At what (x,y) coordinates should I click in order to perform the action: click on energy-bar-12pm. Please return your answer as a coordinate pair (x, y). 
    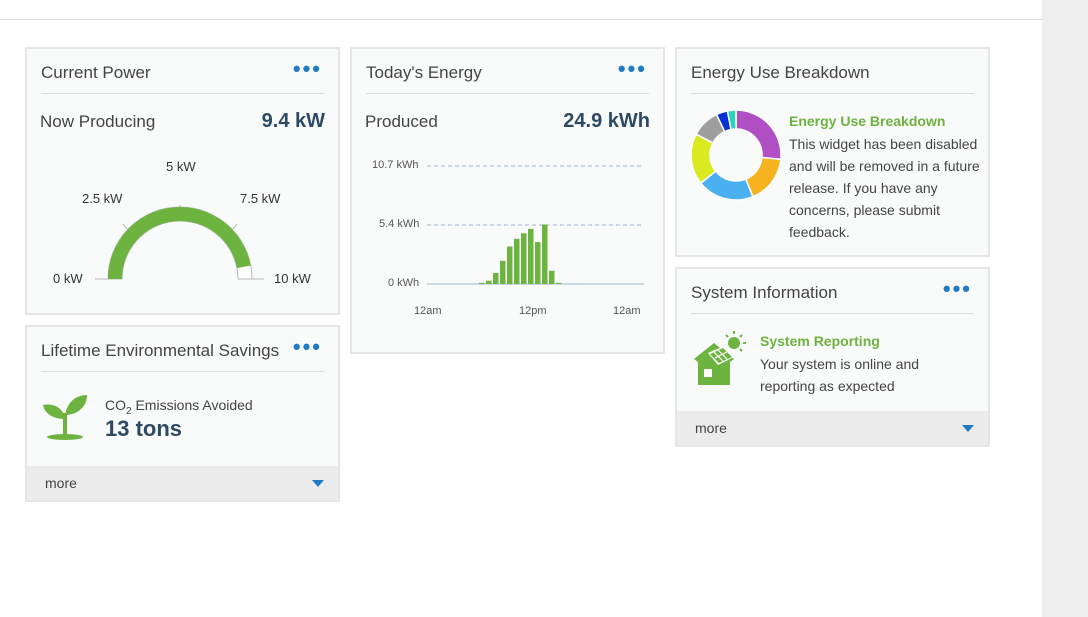
    Looking at the image, I should click on (531, 256).